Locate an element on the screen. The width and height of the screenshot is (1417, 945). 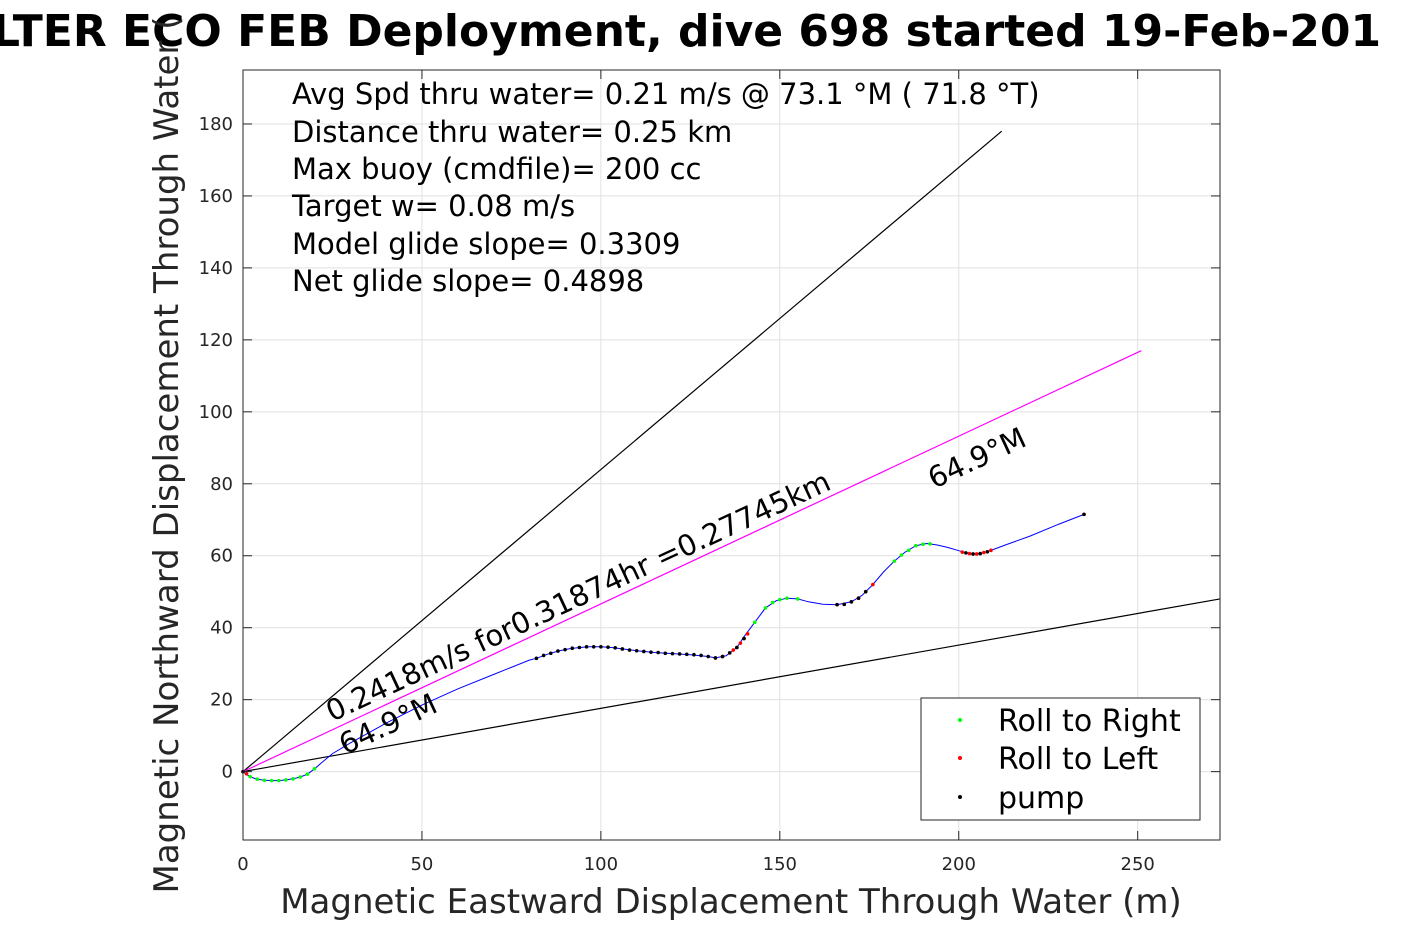
legend-label-pump: pump is located at coordinates (1041, 798).